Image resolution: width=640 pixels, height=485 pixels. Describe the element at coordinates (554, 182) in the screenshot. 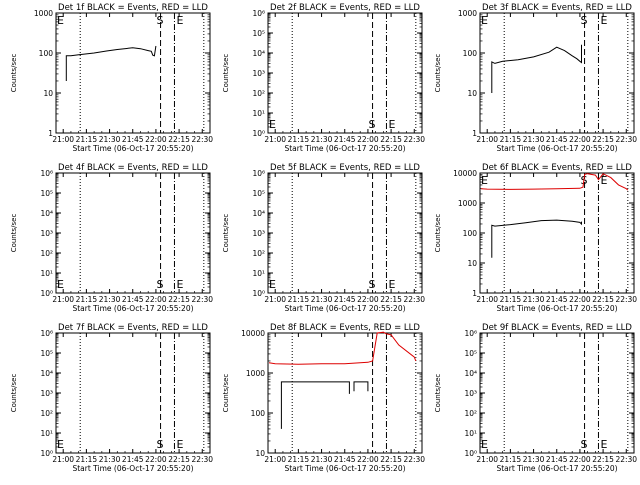

I see `lld-series-line` at that location.